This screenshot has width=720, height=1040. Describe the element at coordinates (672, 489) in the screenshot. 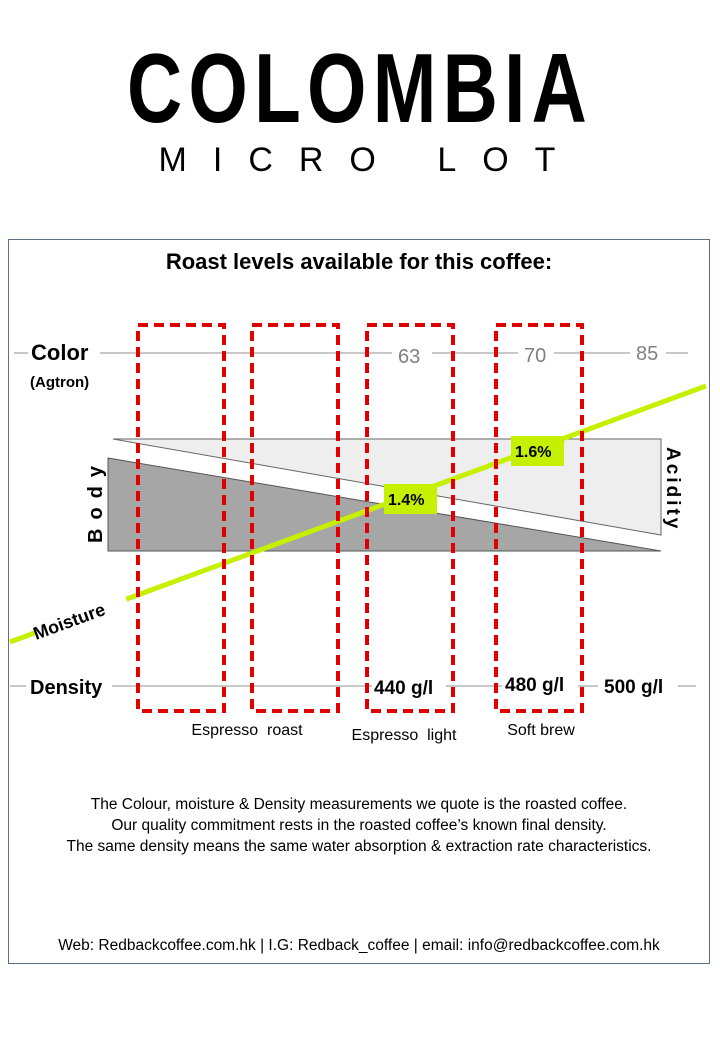

I see `acidity-label: Acidity` at that location.